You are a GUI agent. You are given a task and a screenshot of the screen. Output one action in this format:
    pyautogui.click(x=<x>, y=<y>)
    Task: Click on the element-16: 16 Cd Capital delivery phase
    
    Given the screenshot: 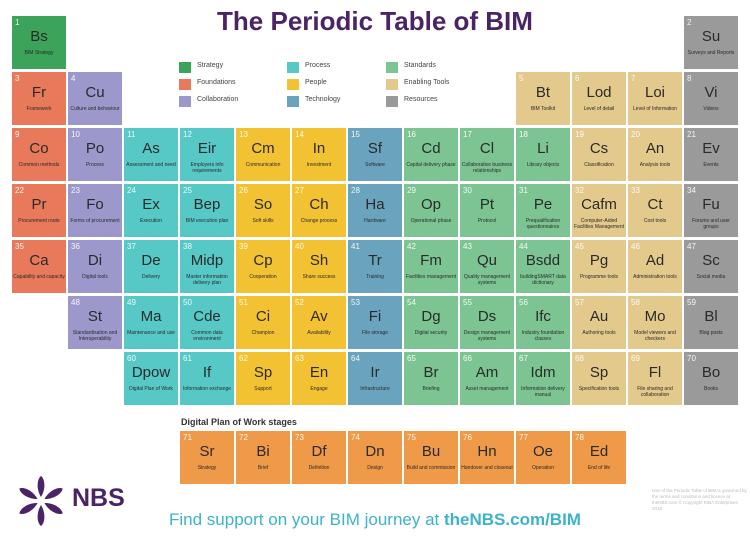 What is the action you would take?
    pyautogui.click(x=431, y=154)
    